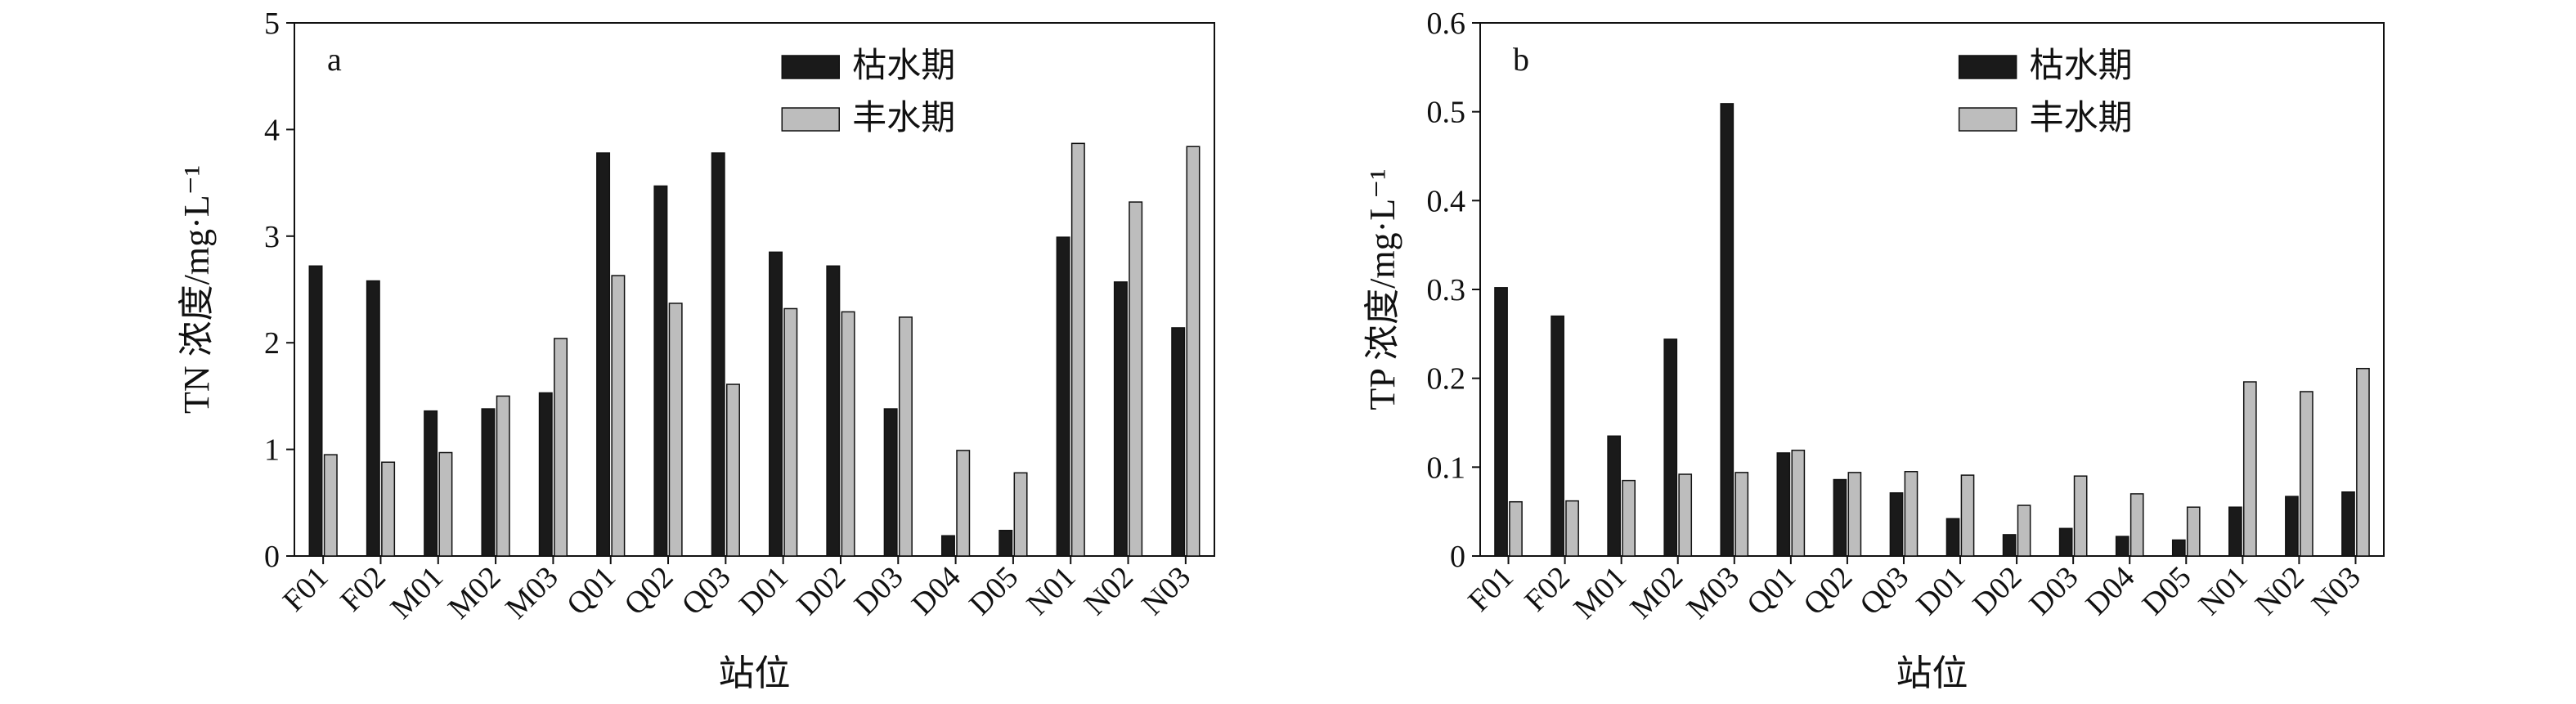 The width and height of the screenshot is (2576, 704). Describe the element at coordinates (1078, 349) in the screenshot. I see `bar-wet-n01` at that location.